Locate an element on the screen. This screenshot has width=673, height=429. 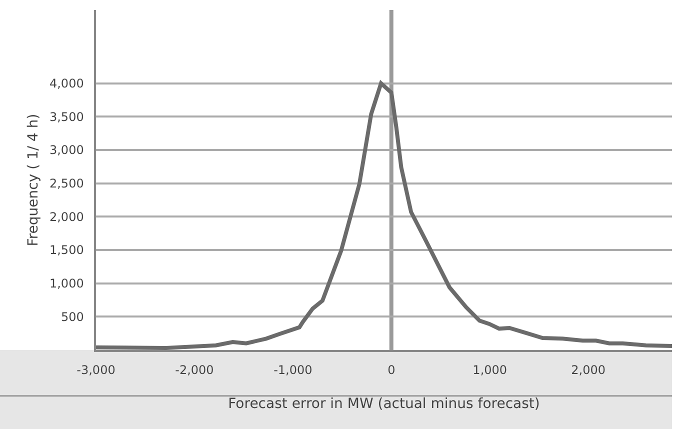
x-tick-label: -2,000 is located at coordinates (194, 370).